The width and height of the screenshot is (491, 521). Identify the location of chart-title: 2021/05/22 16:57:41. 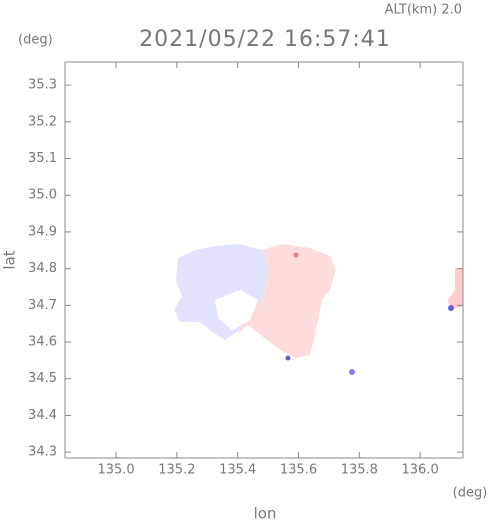
(265, 39).